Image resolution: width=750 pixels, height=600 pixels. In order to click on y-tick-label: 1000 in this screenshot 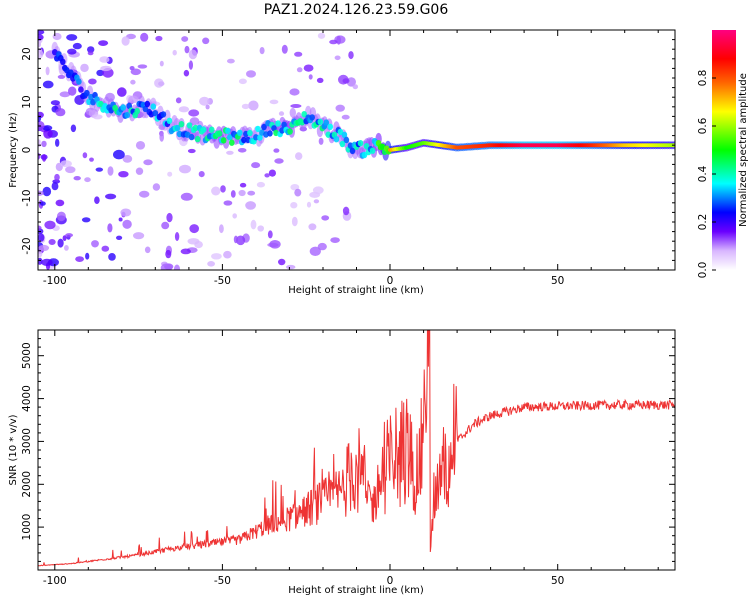, I will do `click(27, 527)`.